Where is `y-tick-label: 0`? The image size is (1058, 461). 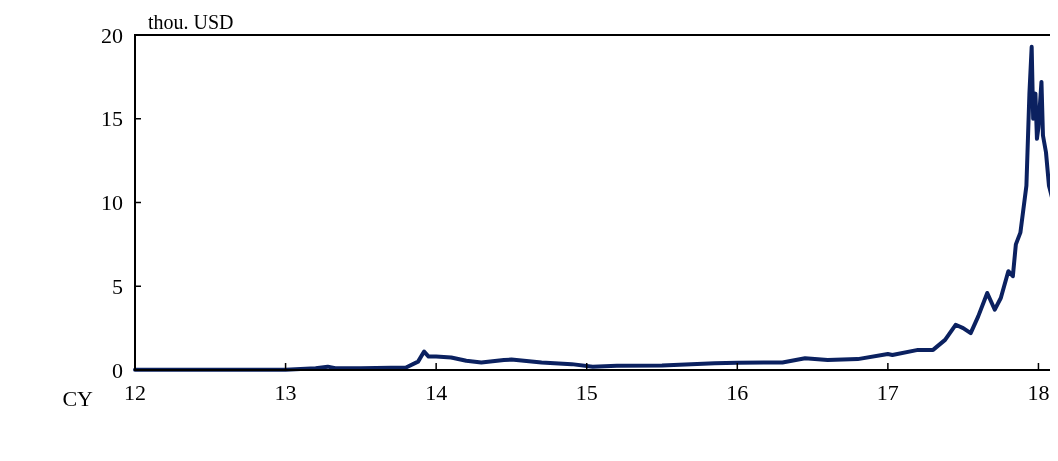 y-tick-label: 0 is located at coordinates (117, 370).